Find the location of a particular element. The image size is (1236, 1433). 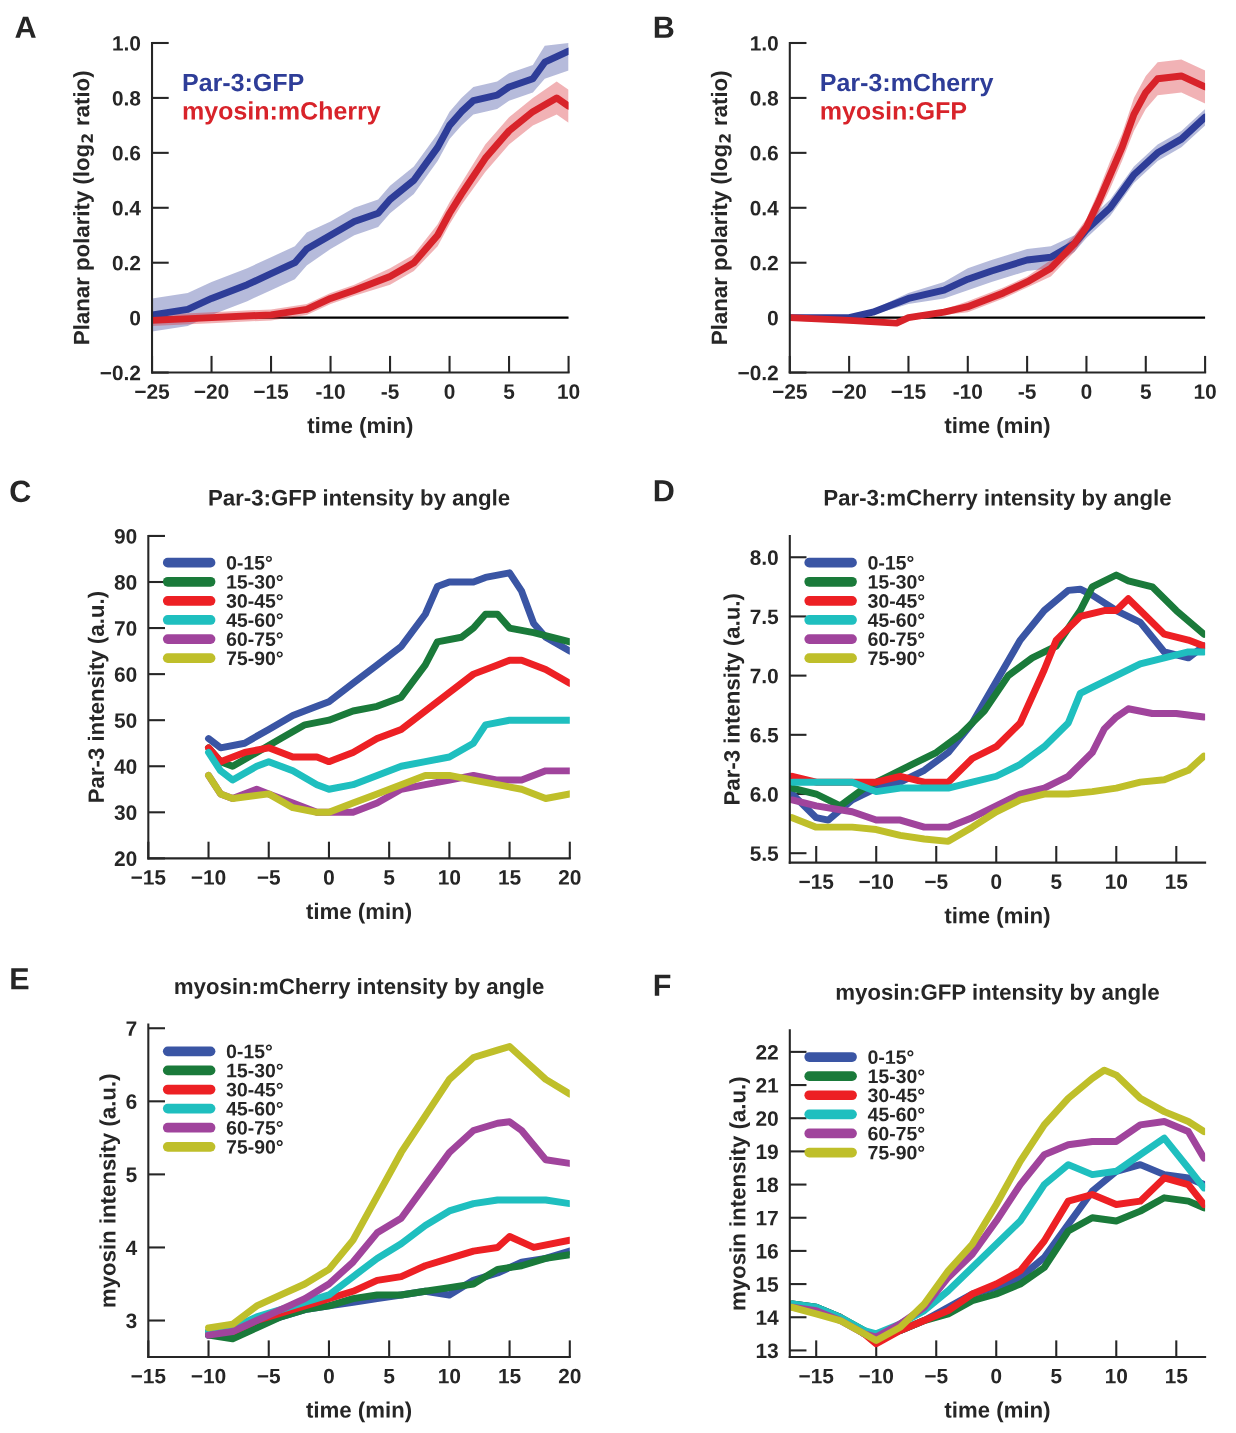

chart-title: myosin:GFP intensity by angle is located at coordinates (997, 994).